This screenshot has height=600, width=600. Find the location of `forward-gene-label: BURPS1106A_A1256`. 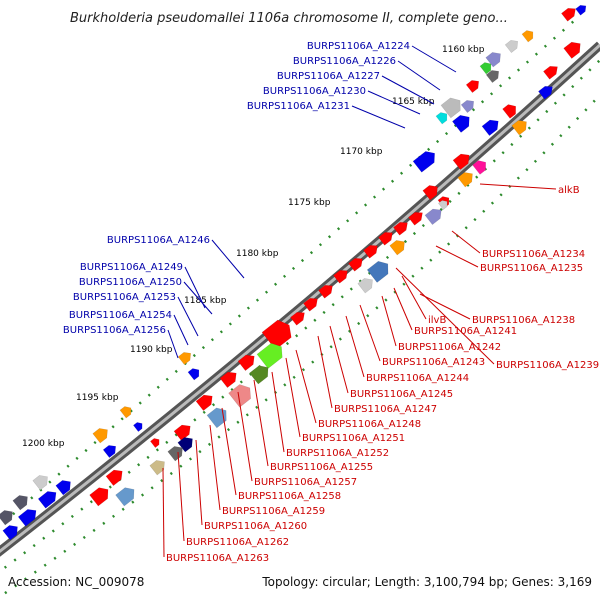

forward-gene-label: BURPS1106A_A1256 is located at coordinates (114, 330).